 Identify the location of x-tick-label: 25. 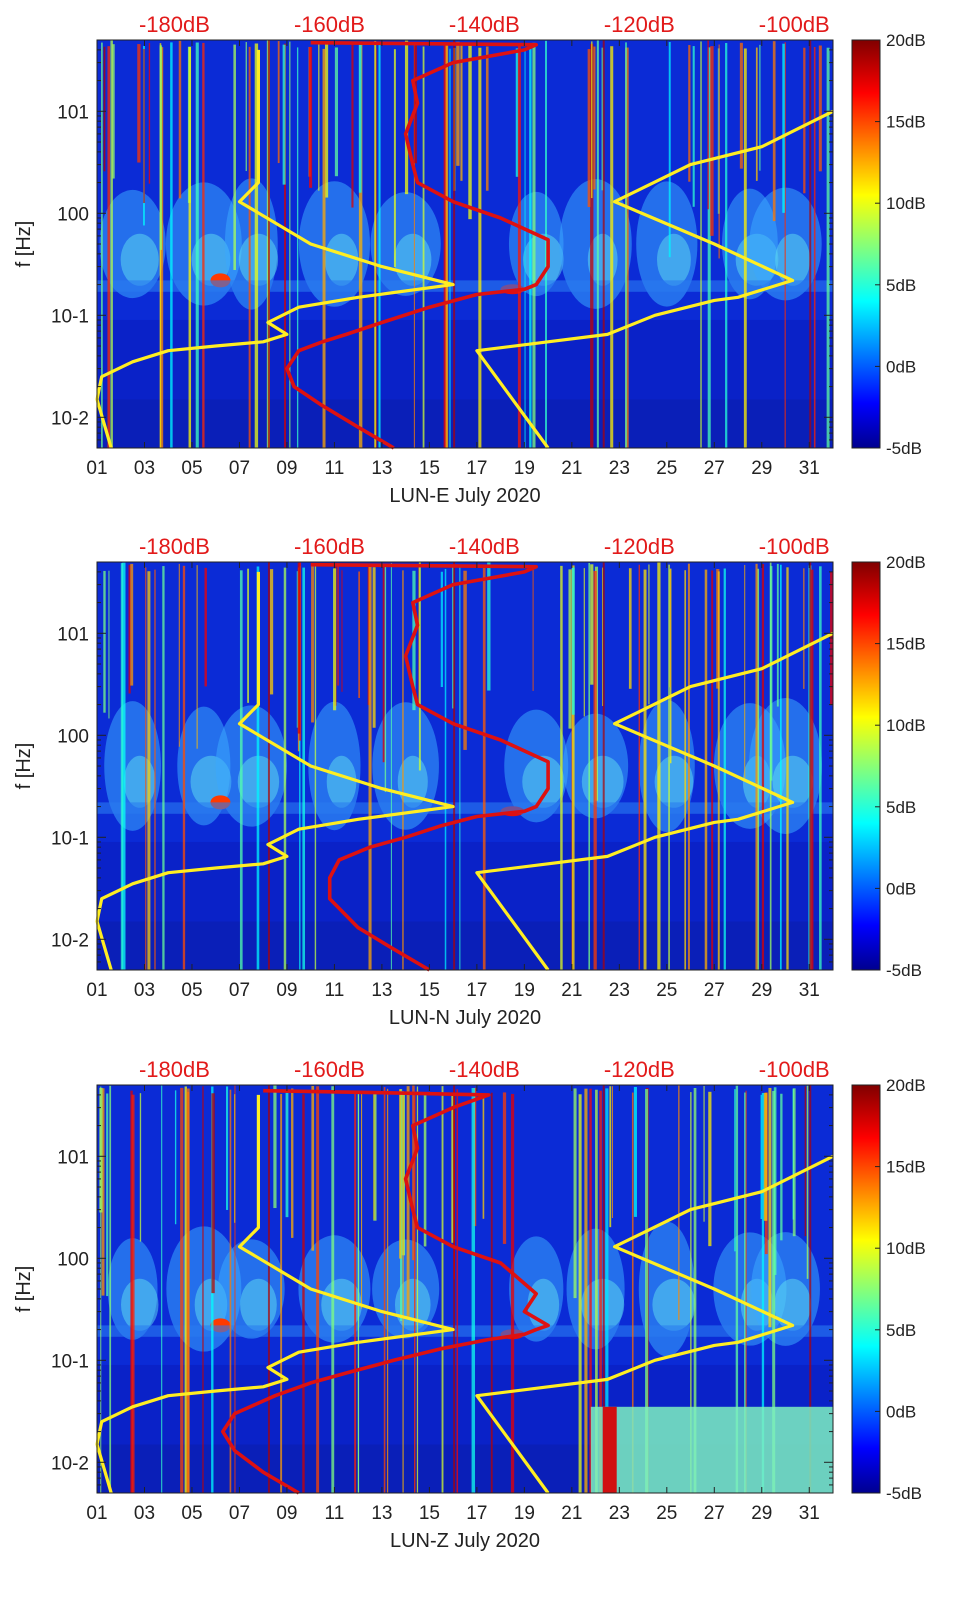
(666, 990).